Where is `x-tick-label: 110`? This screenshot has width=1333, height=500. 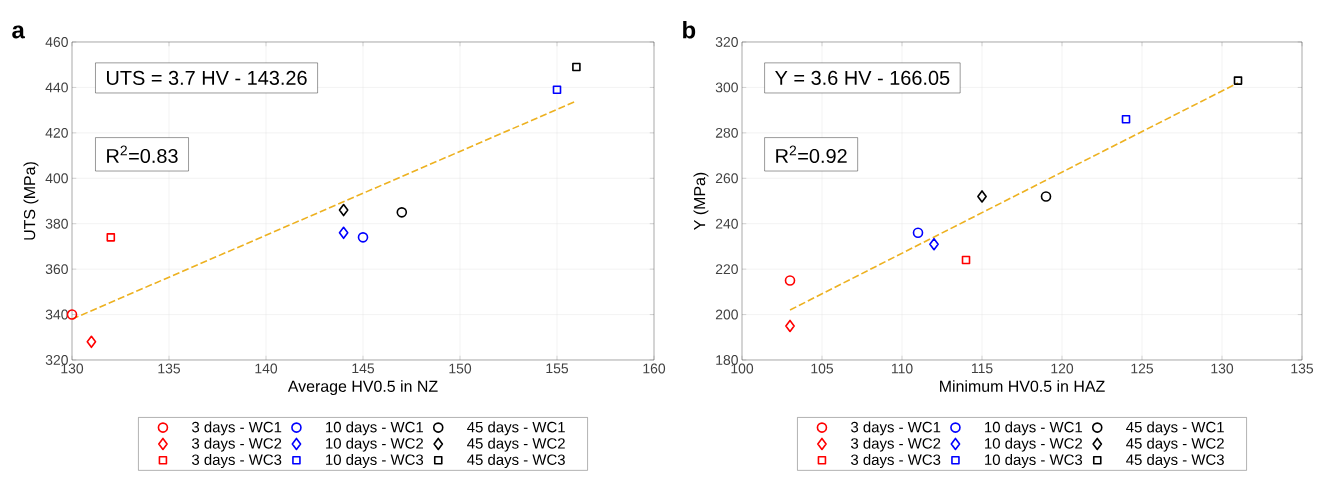
x-tick-label: 110 is located at coordinates (902, 368).